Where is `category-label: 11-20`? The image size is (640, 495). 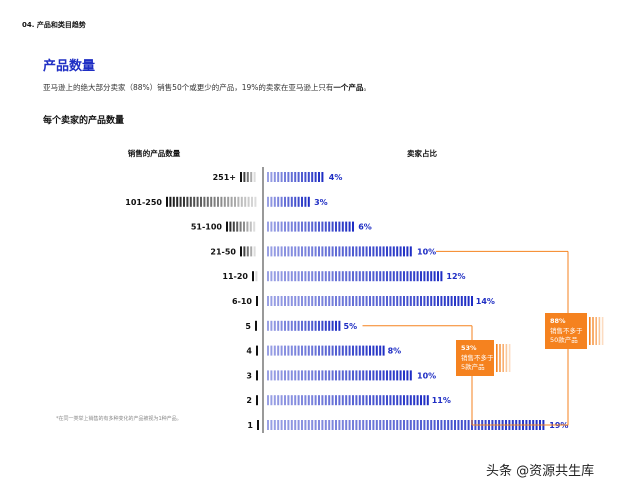 category-label: 11-20 is located at coordinates (235, 276).